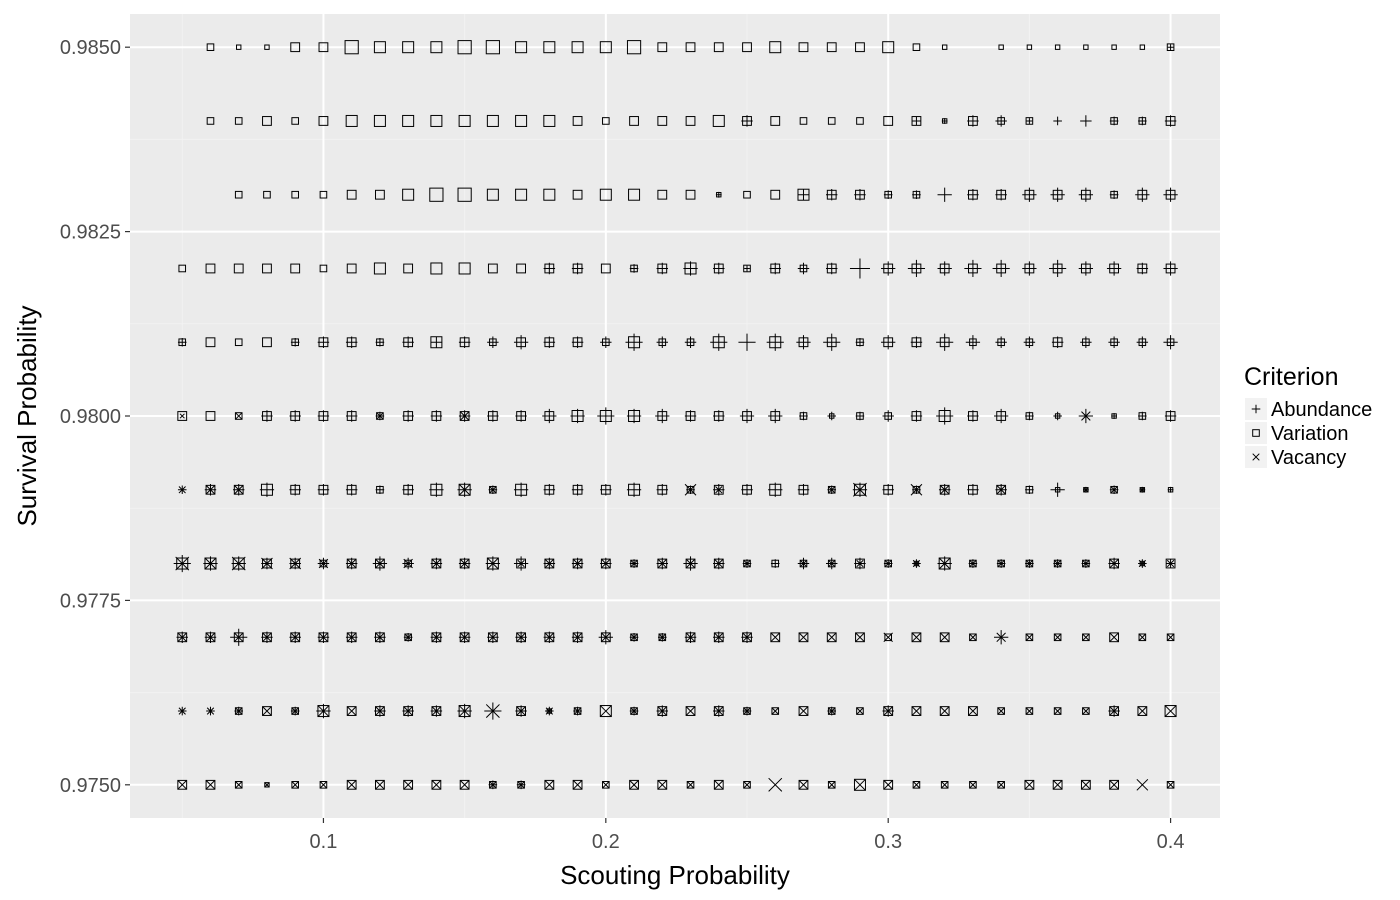  What do you see at coordinates (1291, 377) in the screenshot?
I see `legend-title: Criterion` at bounding box center [1291, 377].